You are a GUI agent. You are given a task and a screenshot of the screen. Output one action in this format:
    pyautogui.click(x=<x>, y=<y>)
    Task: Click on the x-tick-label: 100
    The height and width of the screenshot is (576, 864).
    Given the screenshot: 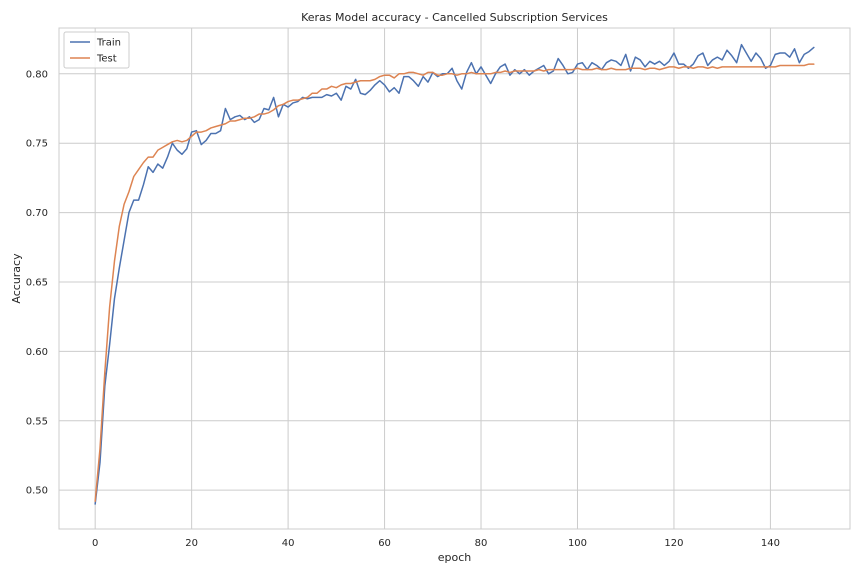 What is the action you would take?
    pyautogui.click(x=577, y=543)
    